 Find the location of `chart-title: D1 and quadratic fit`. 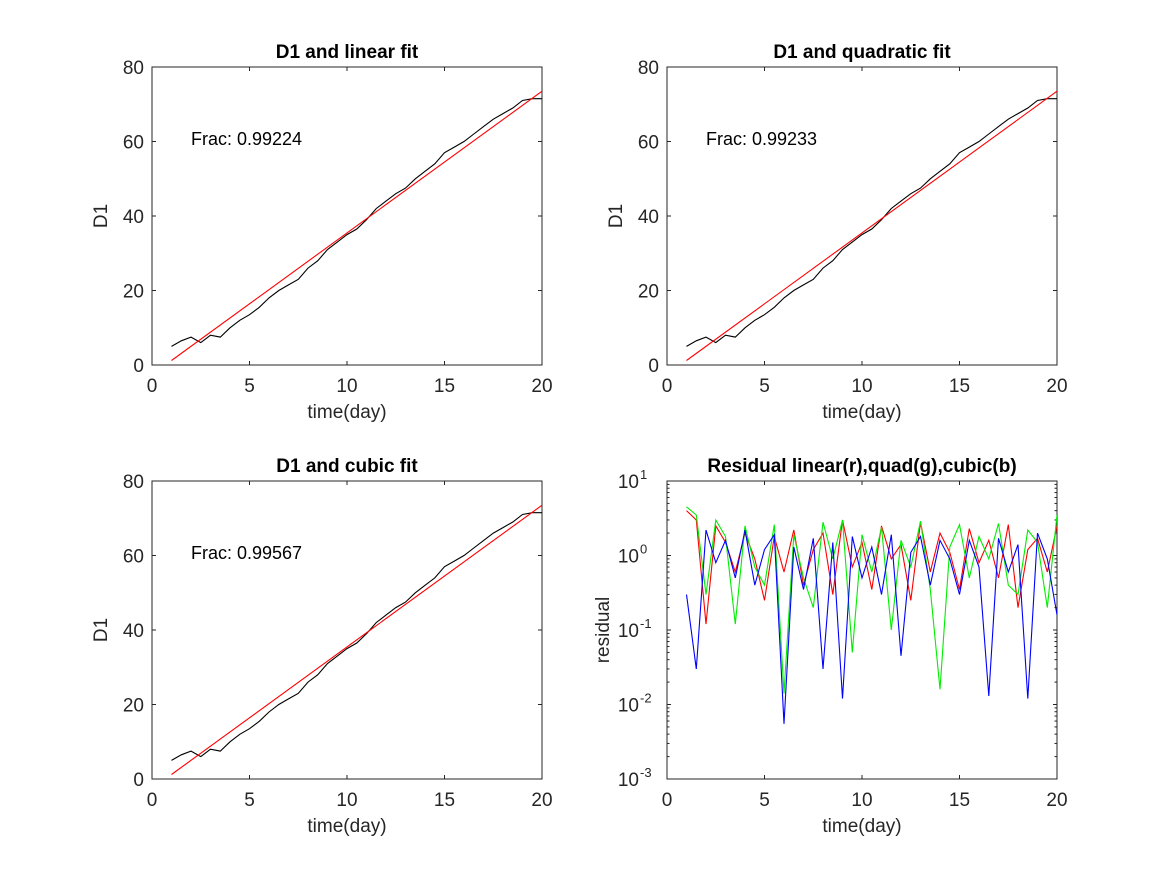

chart-title: D1 and quadratic fit is located at coordinates (862, 52).